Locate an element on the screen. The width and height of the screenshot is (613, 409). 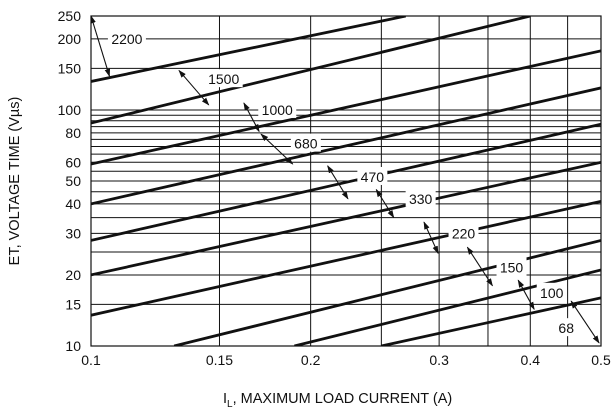
x-axis-title-sub: L is located at coordinates (230, 404).